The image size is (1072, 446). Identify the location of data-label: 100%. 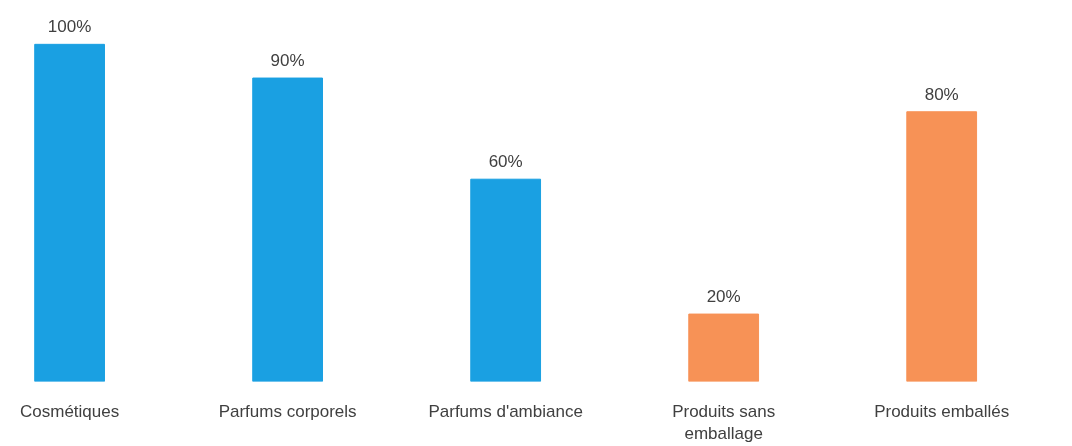
(69, 27).